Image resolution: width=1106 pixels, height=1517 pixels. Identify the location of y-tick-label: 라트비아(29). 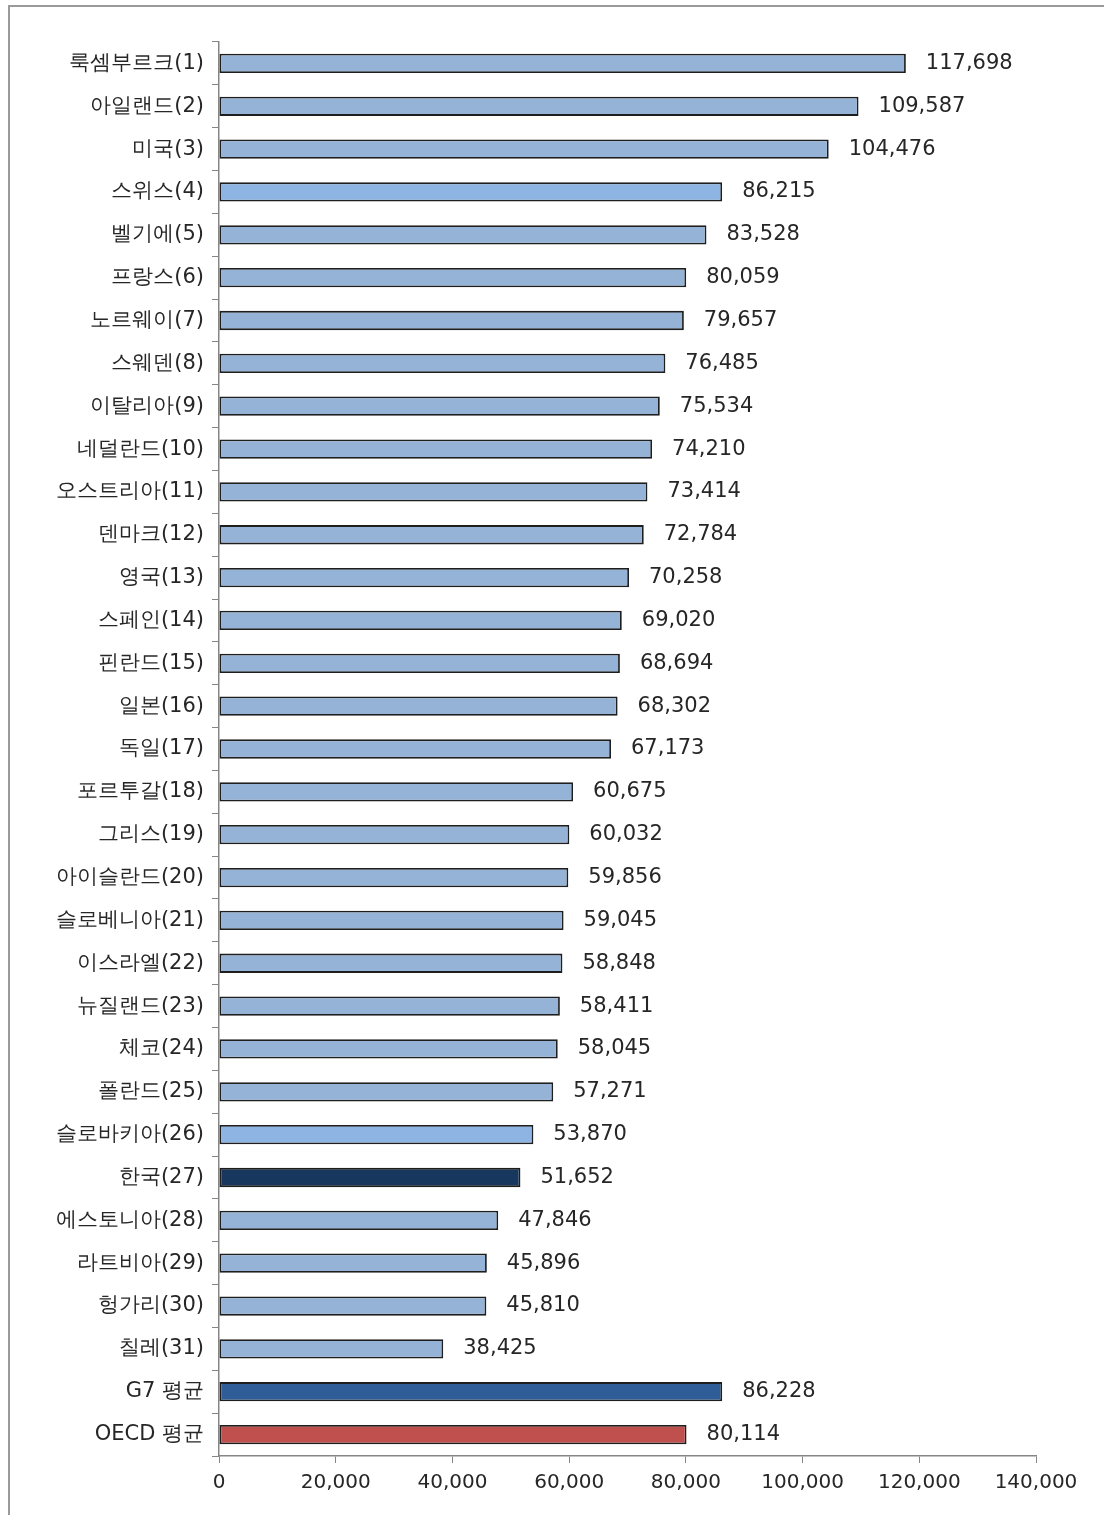
(140, 1261).